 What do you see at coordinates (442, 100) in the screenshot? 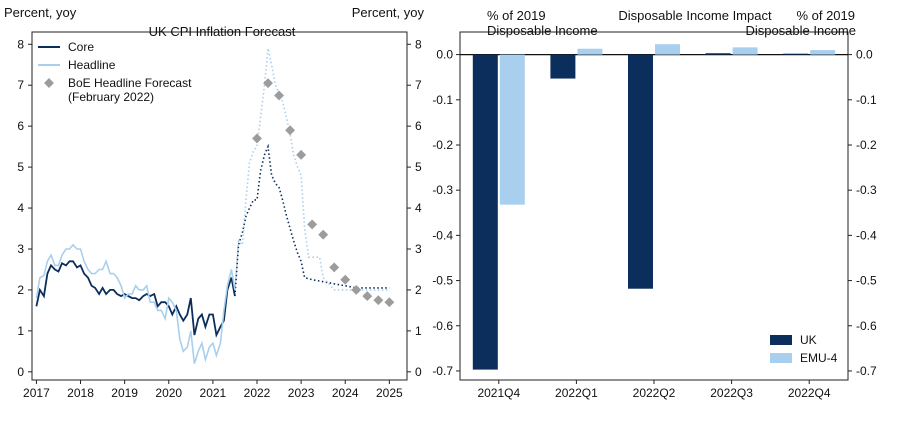
I see `bar-left-ytick-label: -0.1` at bounding box center [442, 100].